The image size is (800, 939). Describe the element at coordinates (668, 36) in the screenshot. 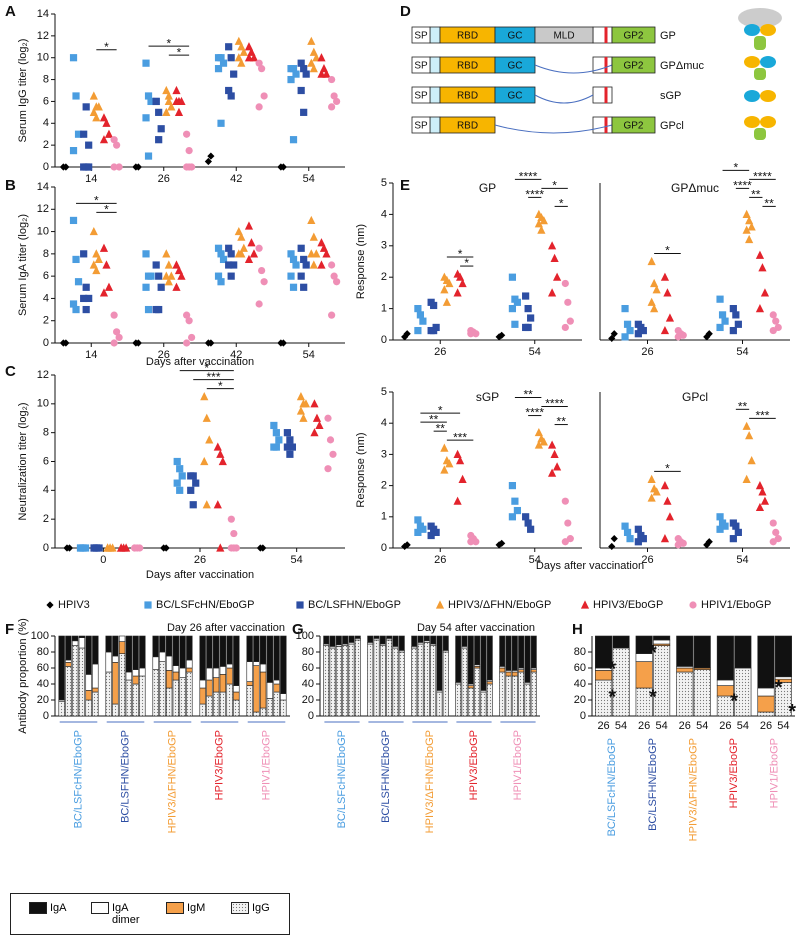

I see `construct-name: GP` at that location.